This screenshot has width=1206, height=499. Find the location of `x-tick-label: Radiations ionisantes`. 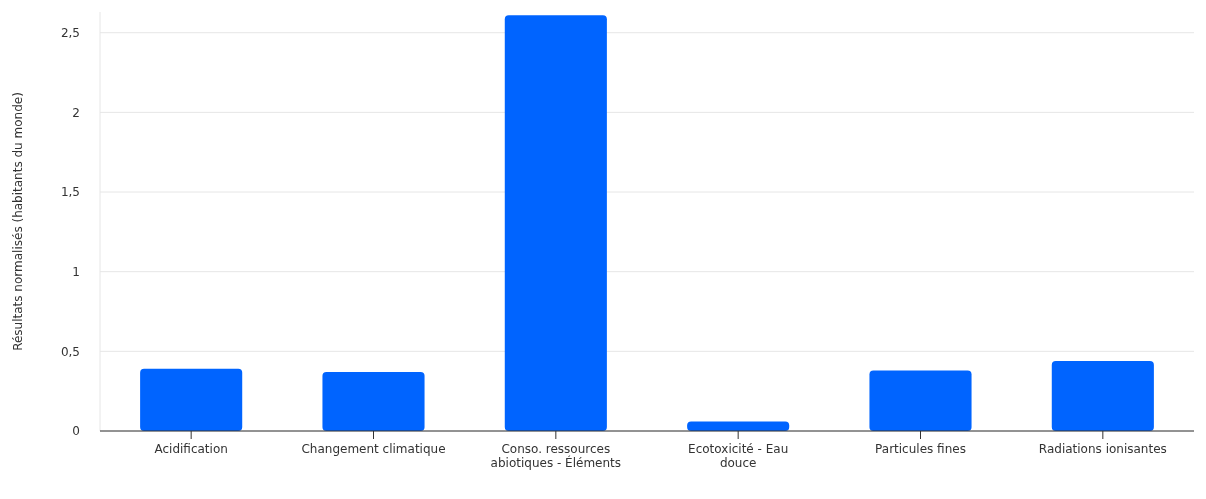

x-tick-label: Radiations ionisantes is located at coordinates (1102, 449).